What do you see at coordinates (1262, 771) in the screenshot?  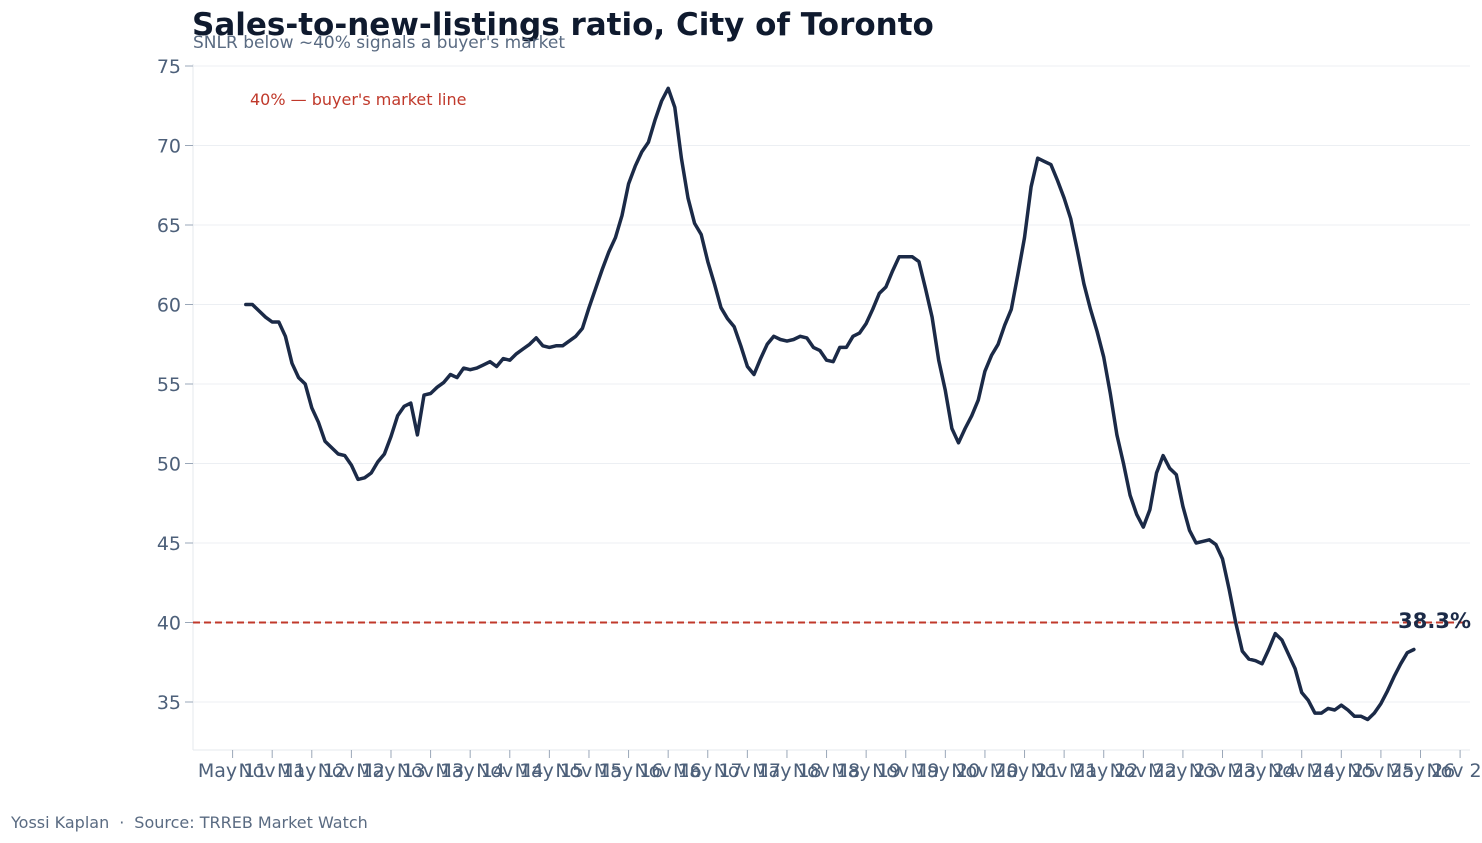 I see `x-tick-label: May 24` at bounding box center [1262, 771].